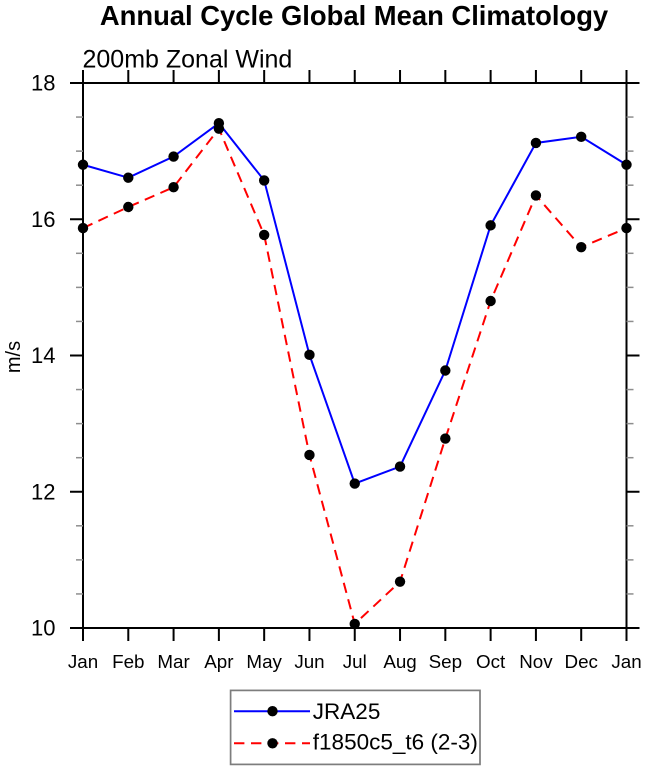  Describe the element at coordinates (264, 661) in the screenshot. I see `svg-text: May` at that location.